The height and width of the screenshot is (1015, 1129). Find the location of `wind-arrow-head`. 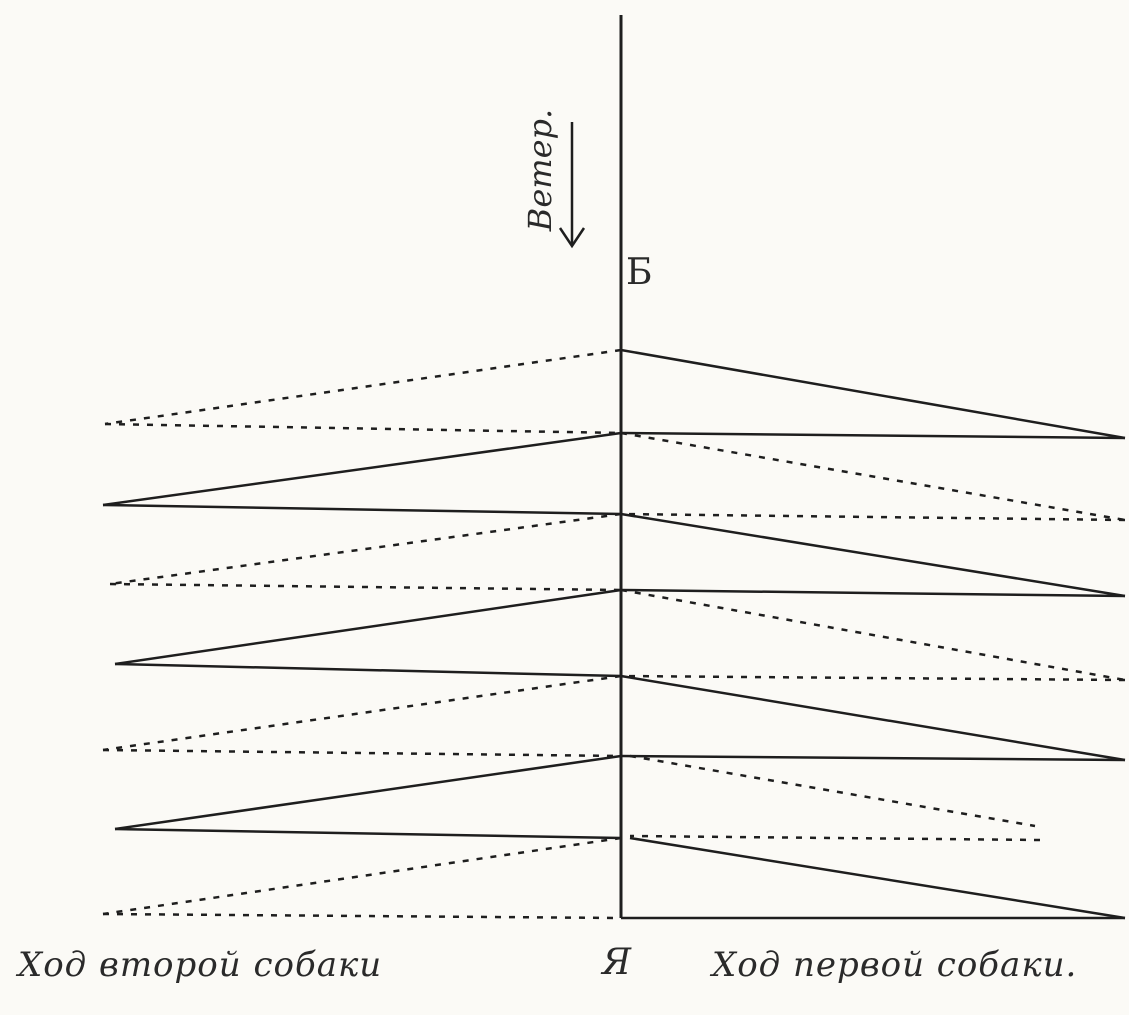

wind-arrow-head is located at coordinates (572, 238).